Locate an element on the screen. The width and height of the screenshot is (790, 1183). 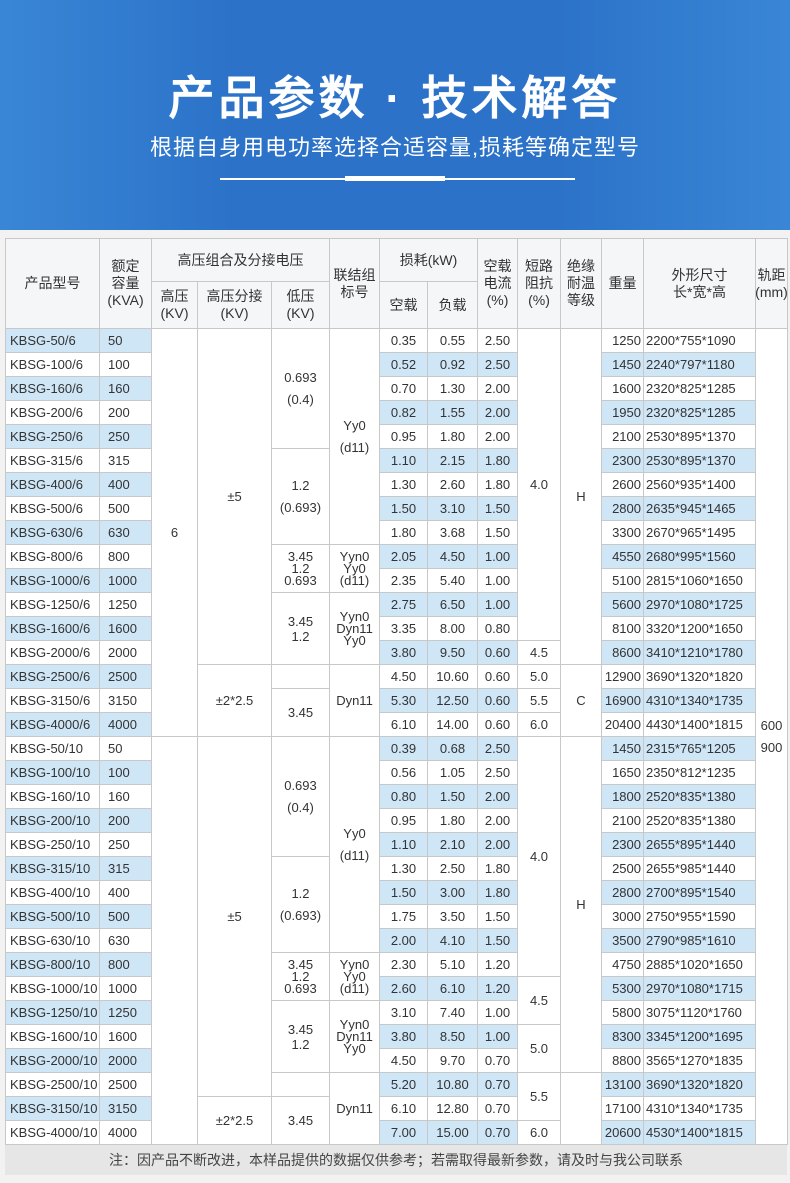
track-gauge: 600 900 is located at coordinates (771, 736).